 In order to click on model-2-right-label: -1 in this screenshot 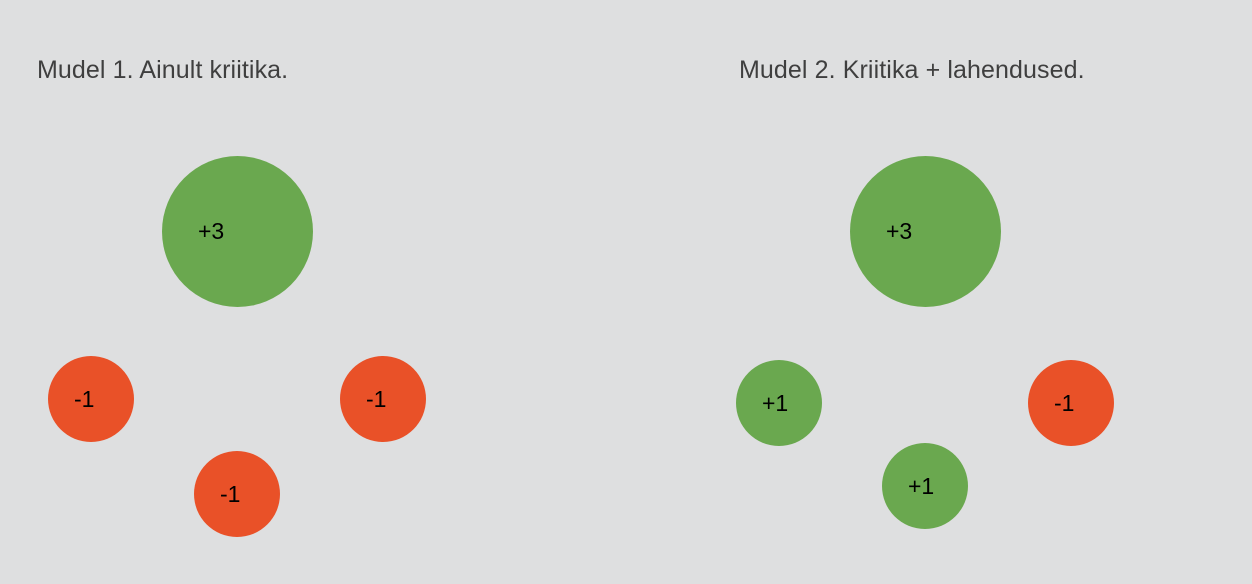, I will do `click(1064, 402)`.